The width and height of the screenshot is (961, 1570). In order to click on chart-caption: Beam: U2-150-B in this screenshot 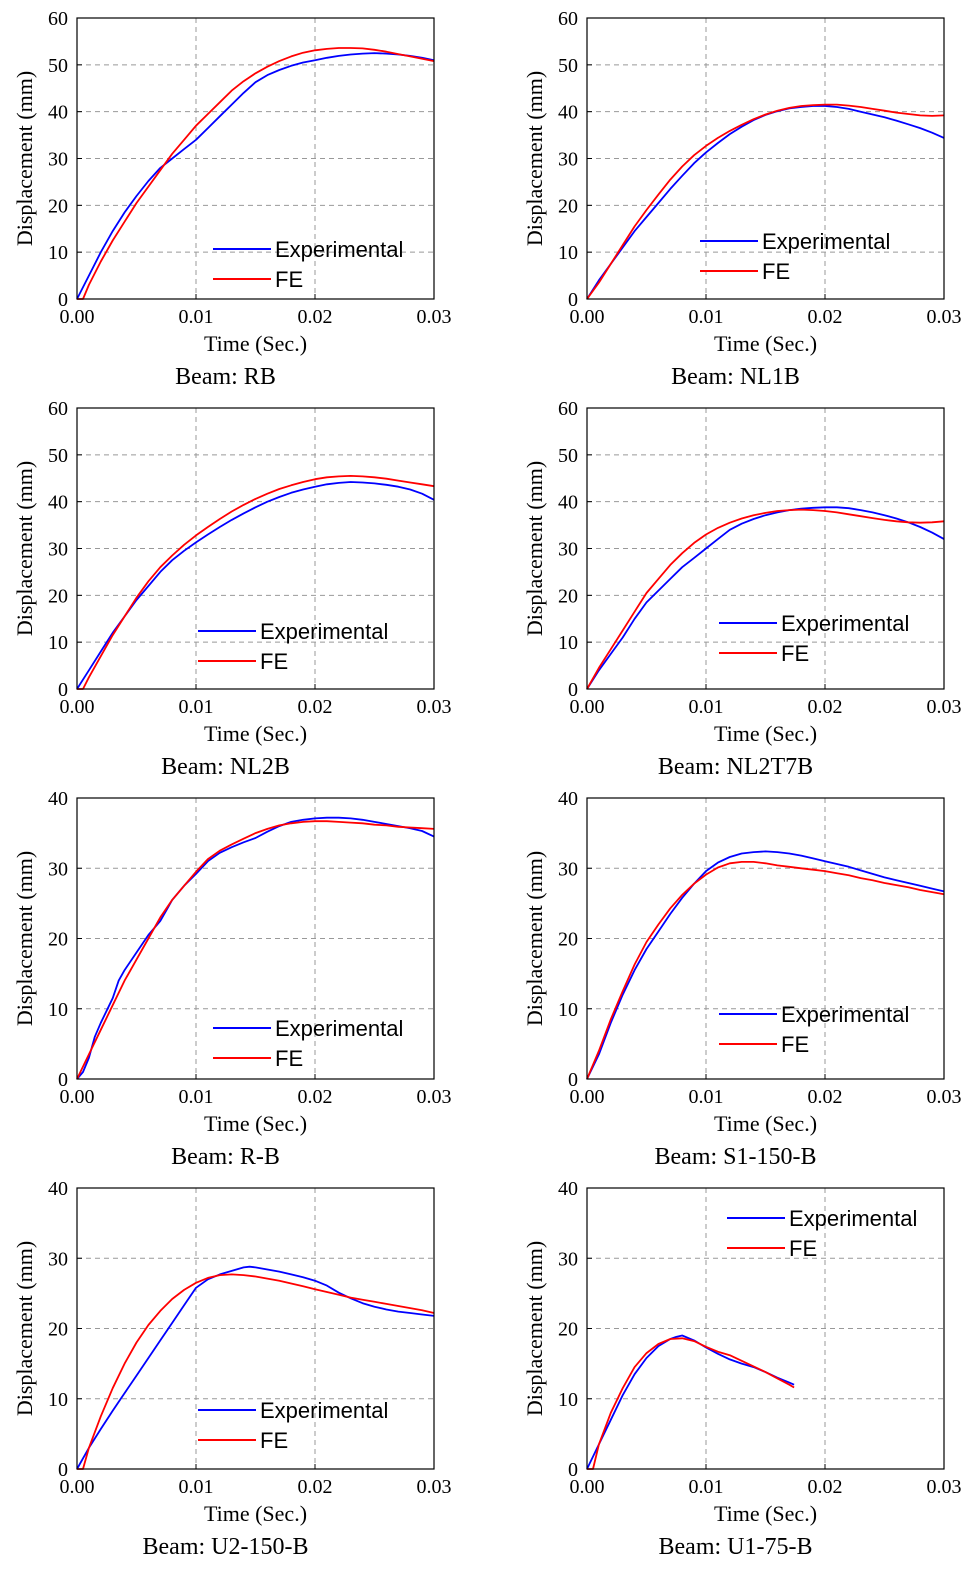, I will do `click(226, 1547)`.